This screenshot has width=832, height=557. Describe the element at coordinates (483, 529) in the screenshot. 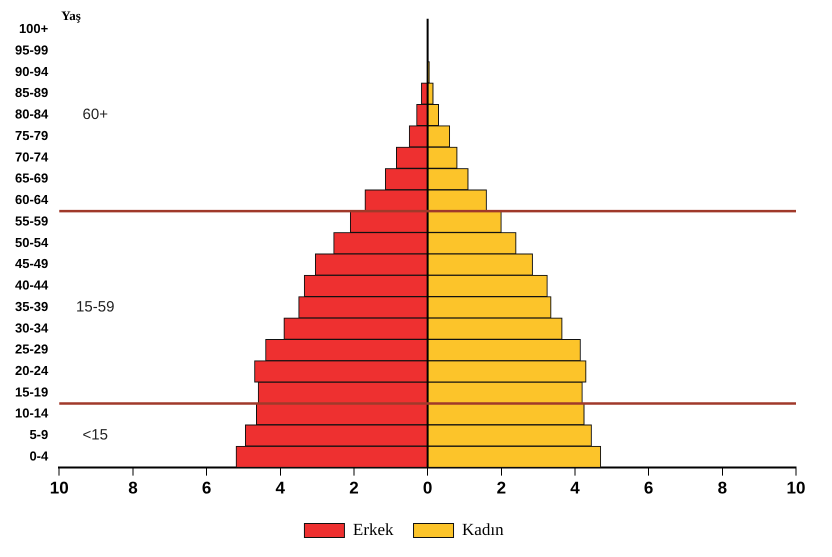

I see `legend-label: Kadın` at that location.